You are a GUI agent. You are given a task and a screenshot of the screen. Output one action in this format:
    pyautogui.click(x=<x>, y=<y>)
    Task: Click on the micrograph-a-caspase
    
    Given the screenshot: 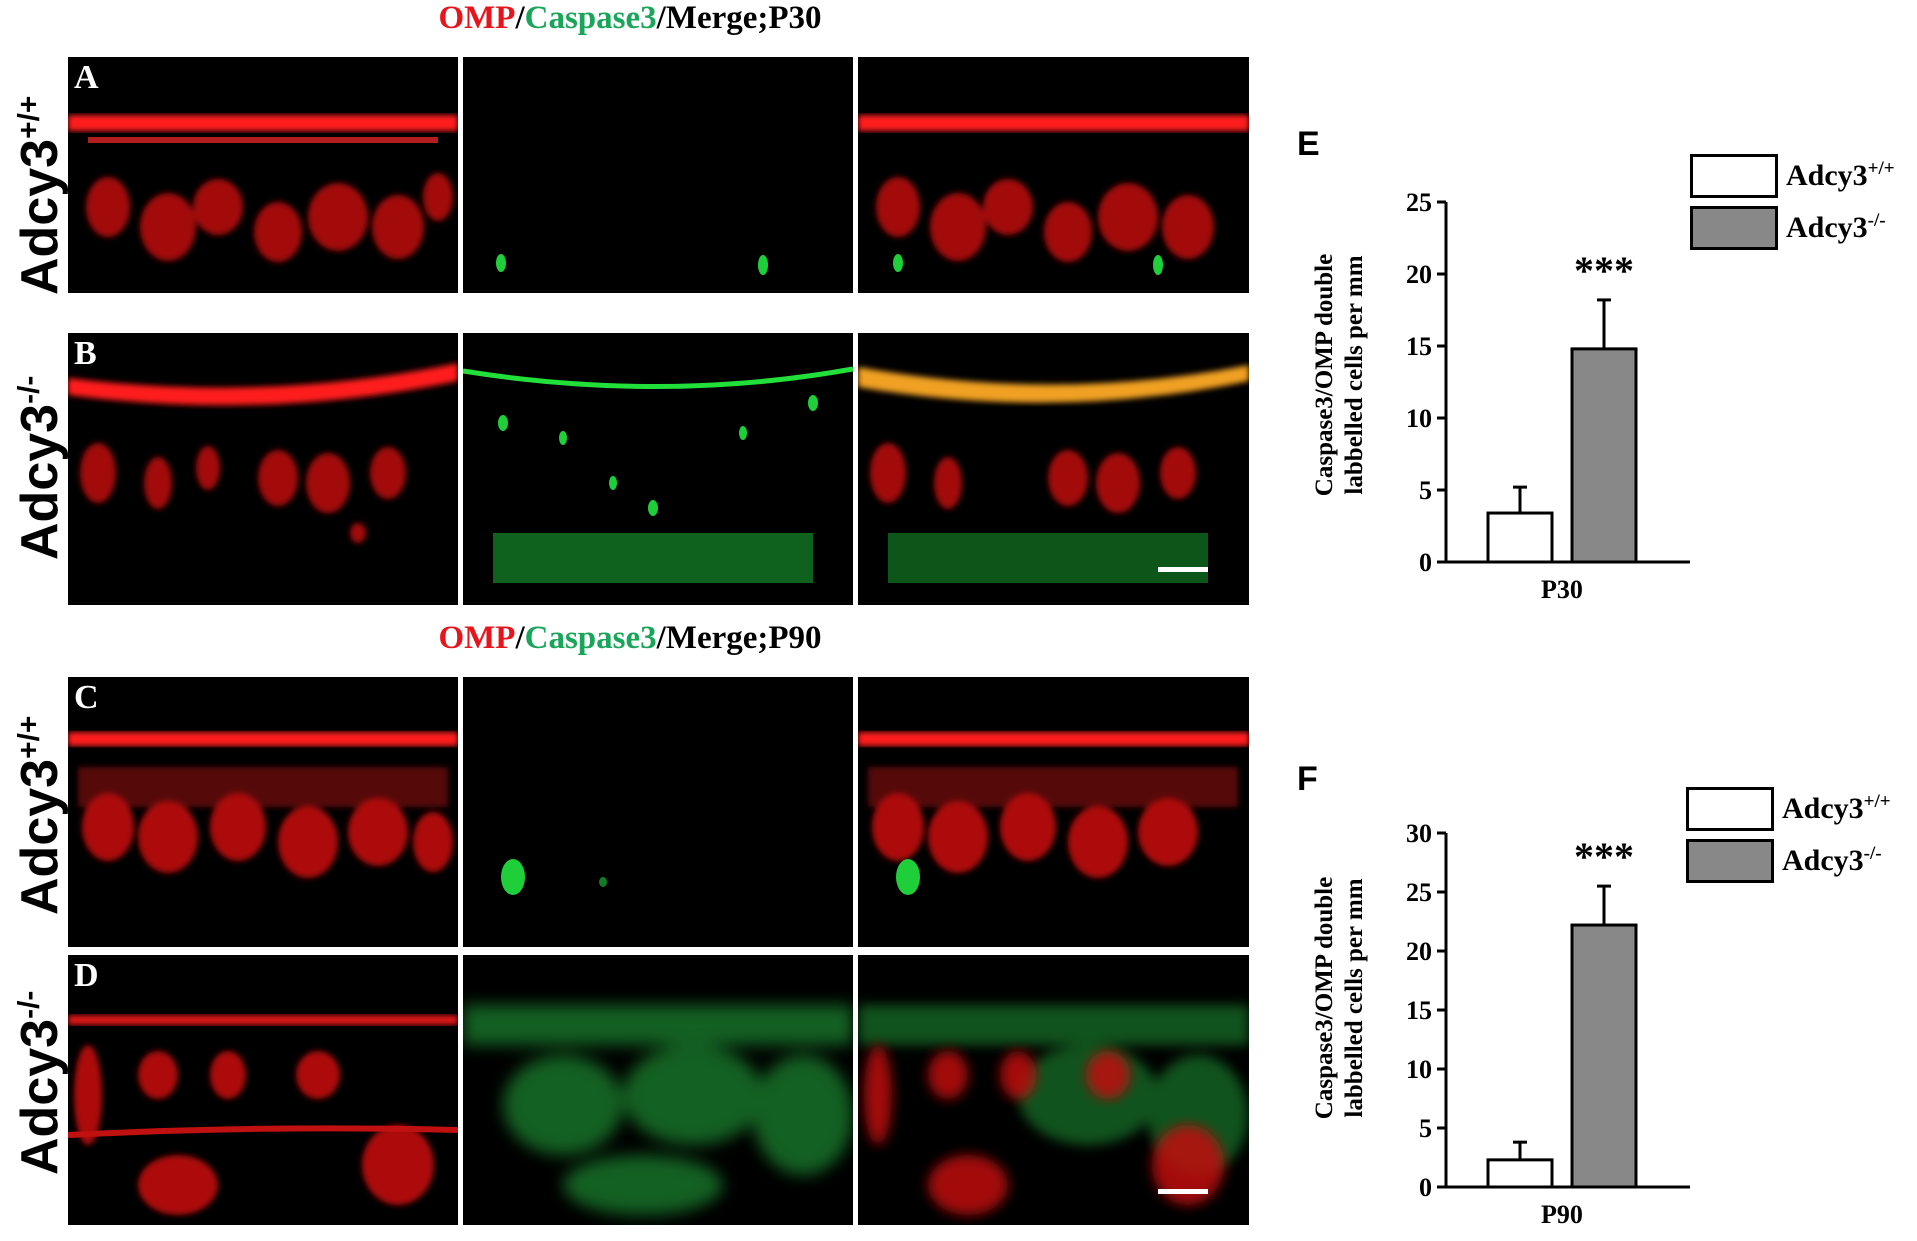 What is the action you would take?
    pyautogui.click(x=658, y=175)
    